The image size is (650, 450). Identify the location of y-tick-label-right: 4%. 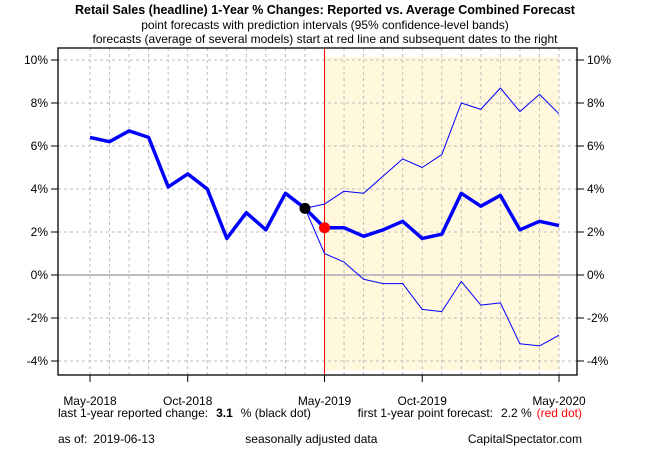
(596, 189).